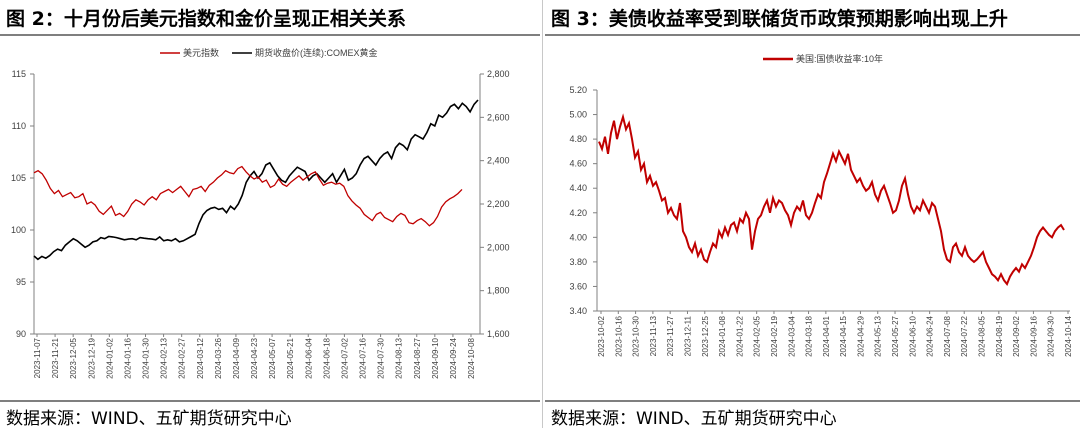 Image resolution: width=1080 pixels, height=429 pixels. What do you see at coordinates (694, 419) in the screenshot?
I see `right-chart-source: 数据来源：WIND、五矿期货研究中心` at bounding box center [694, 419].